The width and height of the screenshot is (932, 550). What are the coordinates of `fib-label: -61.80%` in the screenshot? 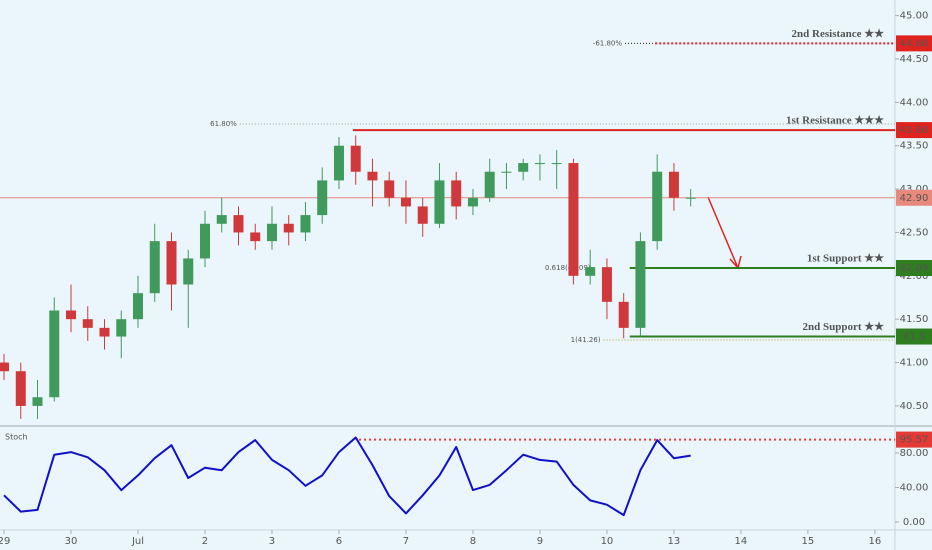 It's located at (608, 43).